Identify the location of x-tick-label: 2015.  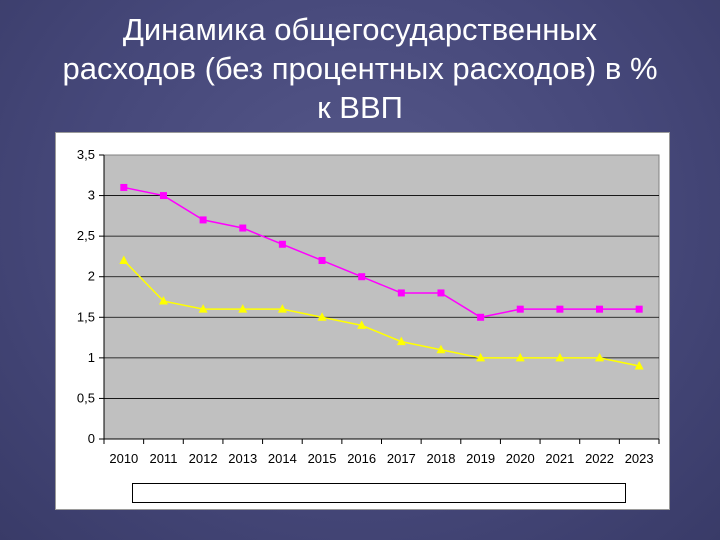
(322, 458).